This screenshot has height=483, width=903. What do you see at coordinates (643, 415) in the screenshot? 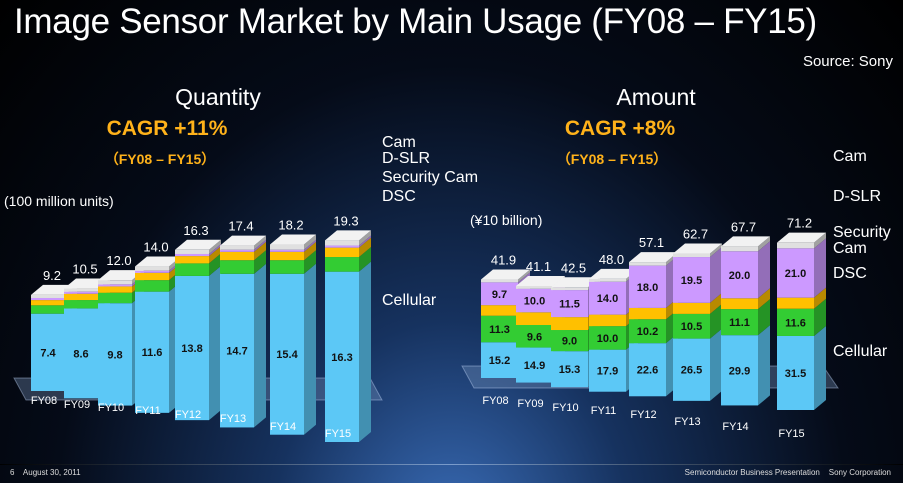
I see `category-tick-label: FY12` at bounding box center [643, 415].